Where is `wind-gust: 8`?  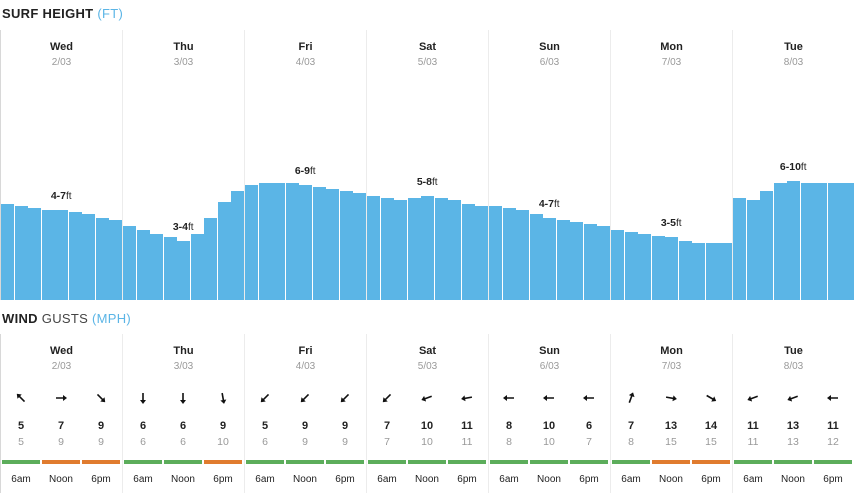 wind-gust: 8 is located at coordinates (631, 442).